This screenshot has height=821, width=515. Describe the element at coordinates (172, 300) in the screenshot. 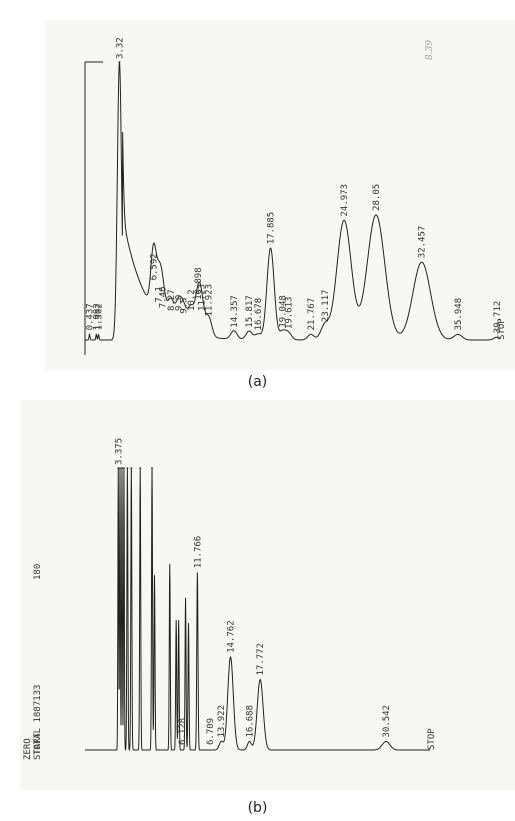

I see `peak-label: 8.27` at that location.